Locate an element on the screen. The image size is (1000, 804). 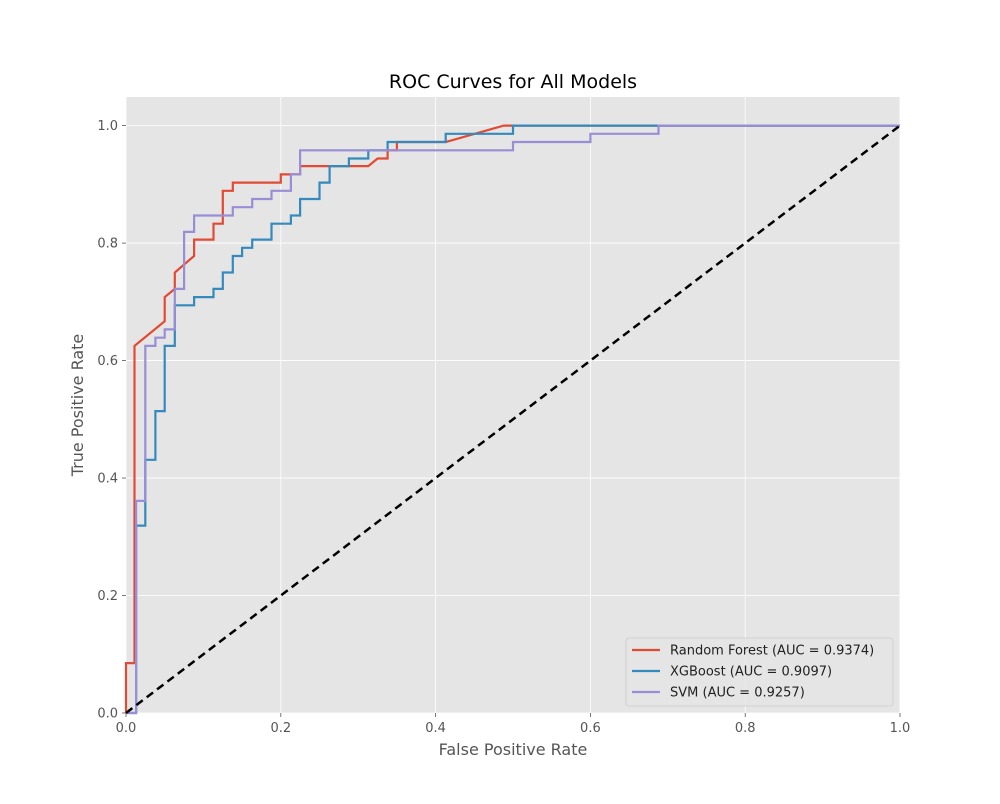
x-axis-label: False Positive Rate is located at coordinates (513, 749).